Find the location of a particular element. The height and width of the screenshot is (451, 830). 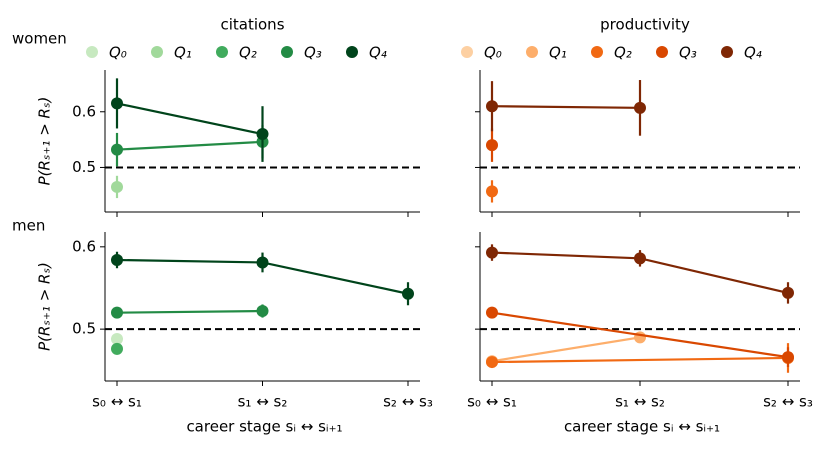

panel-title: productivity is located at coordinates (645, 25).